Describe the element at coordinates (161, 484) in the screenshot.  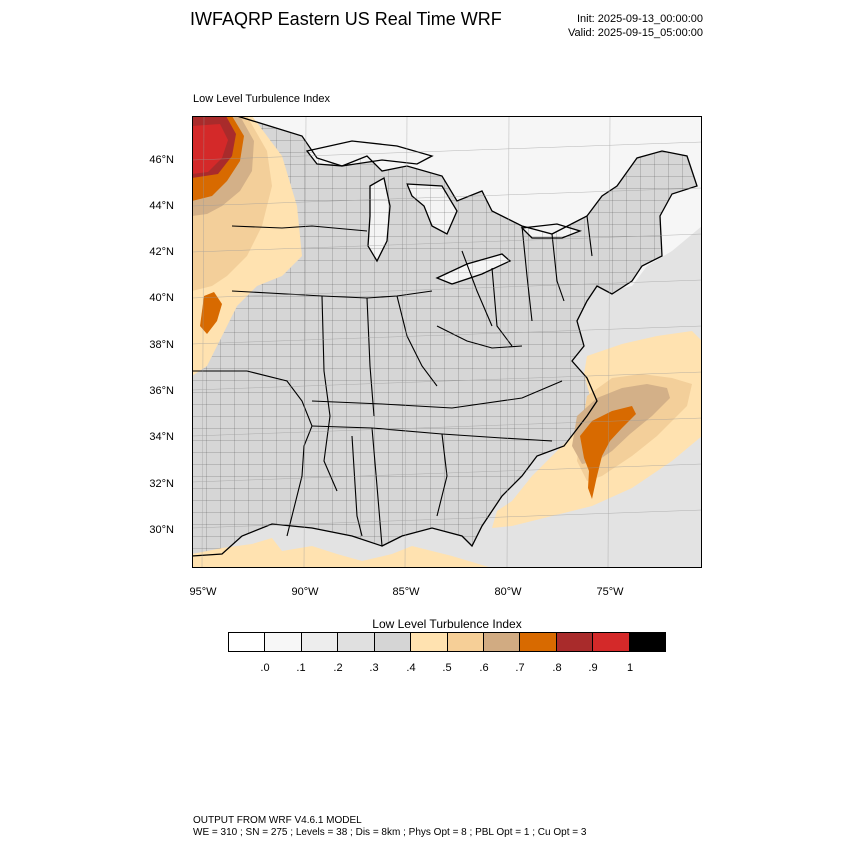
I see `lat-label-32: 32°N` at that location.